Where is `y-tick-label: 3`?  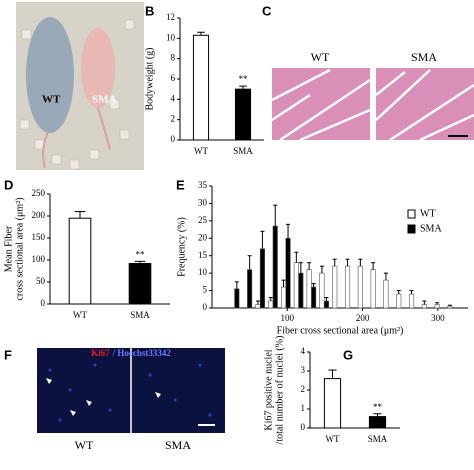 y-tick-label: 3 is located at coordinates (303, 370).